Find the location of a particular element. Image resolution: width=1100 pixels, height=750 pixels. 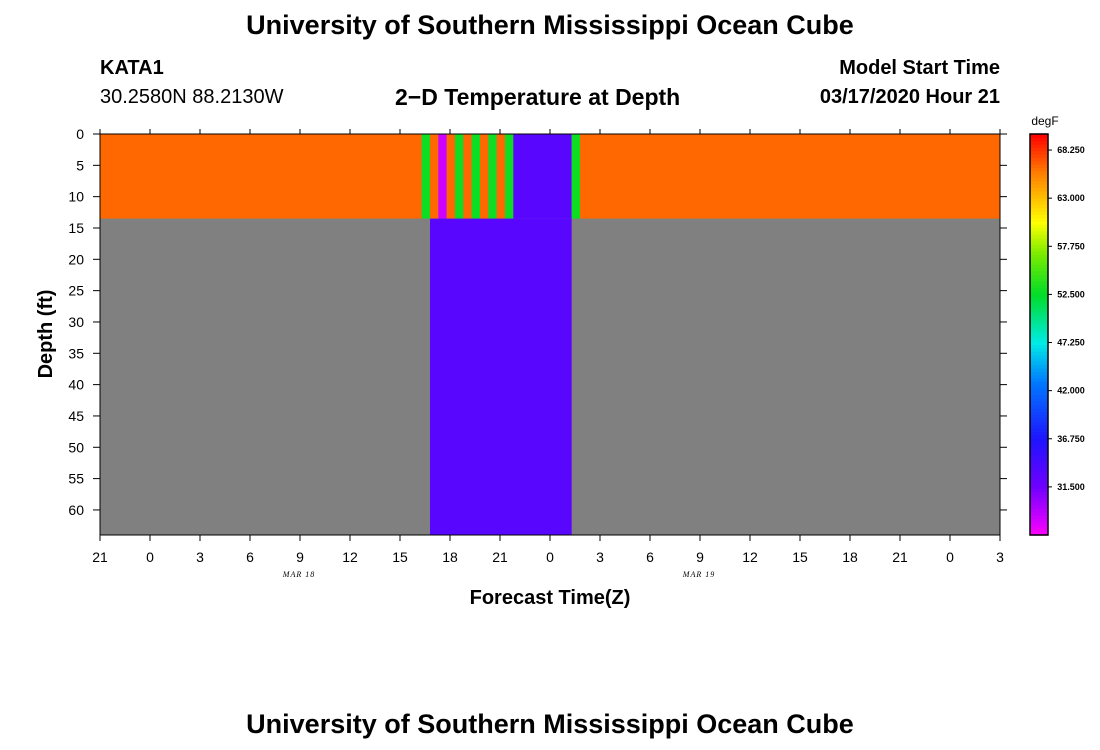

colorbar-tick-label: 47.250 is located at coordinates (1071, 343).